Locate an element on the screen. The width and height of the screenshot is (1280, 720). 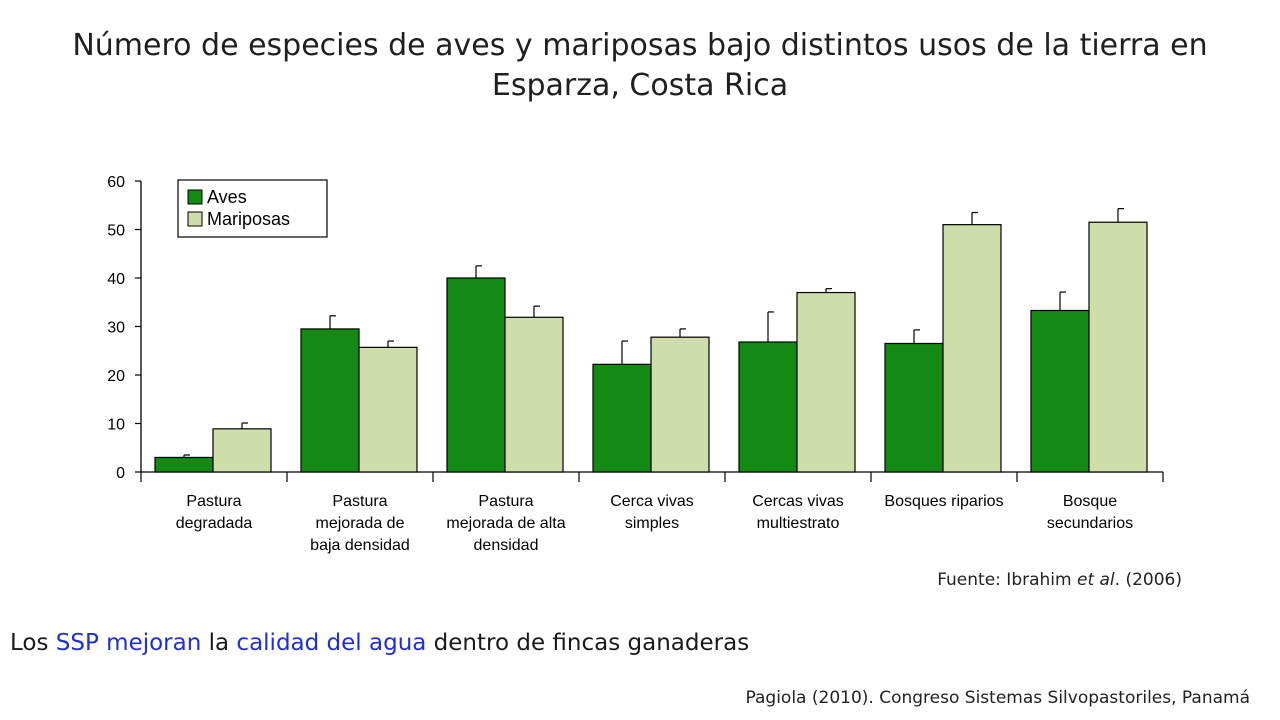
source-prefix: Fuente: Ibrahim is located at coordinates (1007, 580).